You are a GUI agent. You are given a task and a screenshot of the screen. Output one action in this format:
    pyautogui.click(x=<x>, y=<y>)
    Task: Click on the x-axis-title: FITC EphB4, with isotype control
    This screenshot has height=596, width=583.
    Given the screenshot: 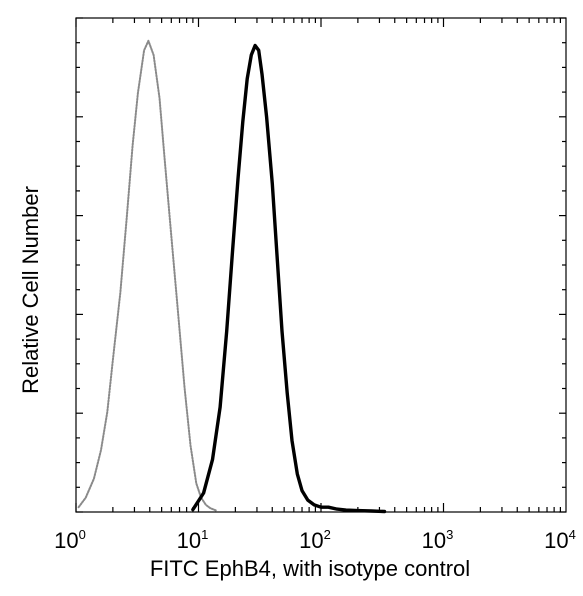 What is the action you would take?
    pyautogui.click(x=310, y=568)
    